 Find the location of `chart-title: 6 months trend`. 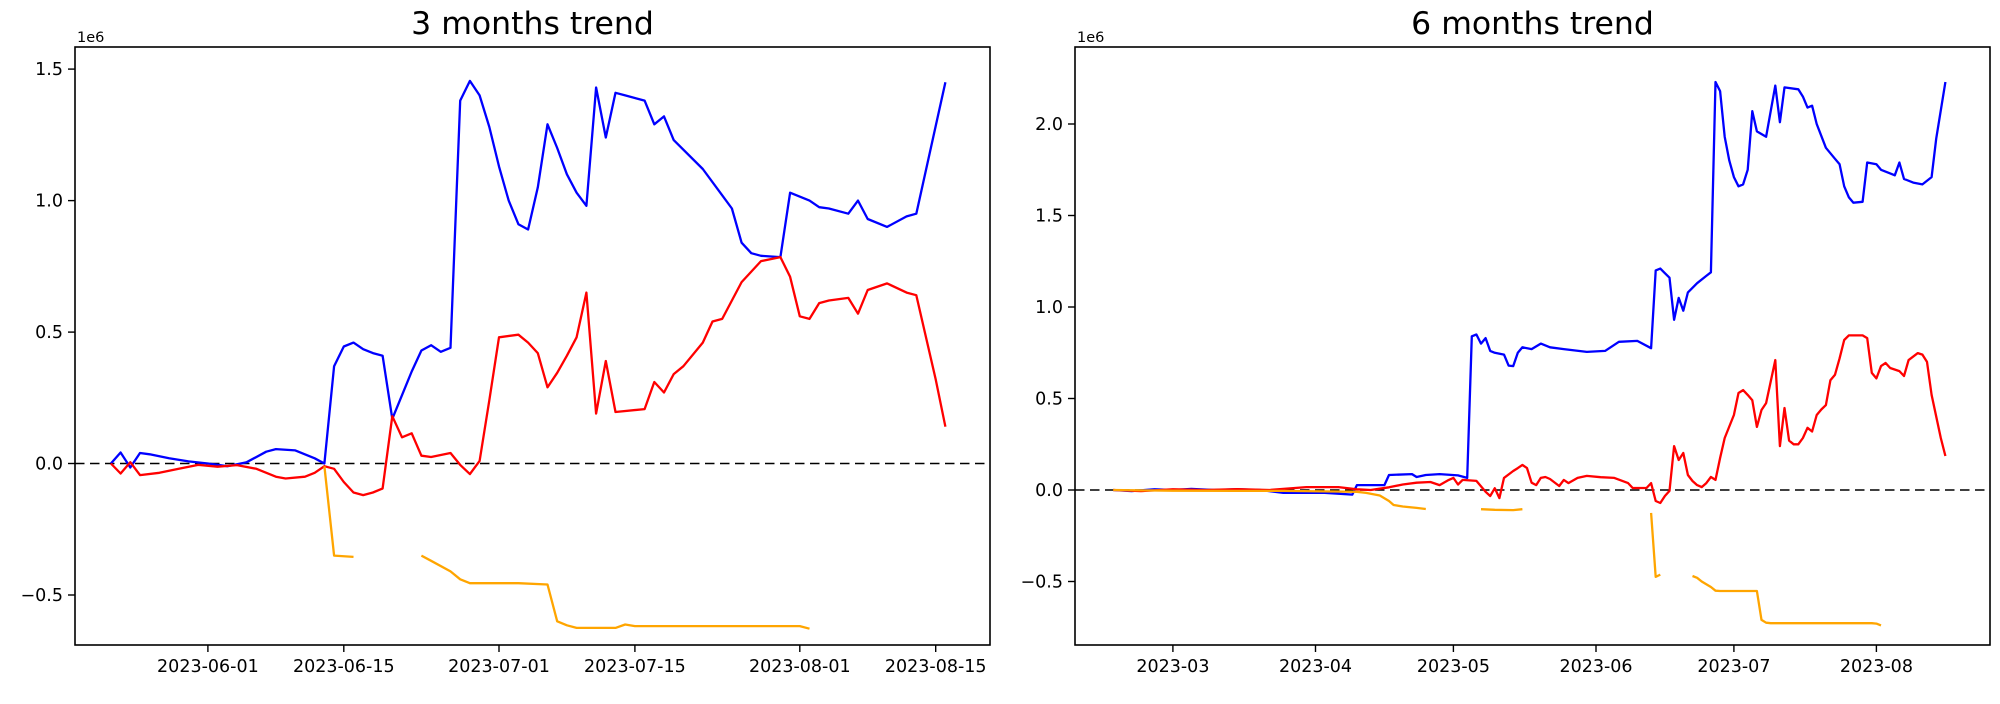

chart-title: 6 months trend is located at coordinates (1532, 24).